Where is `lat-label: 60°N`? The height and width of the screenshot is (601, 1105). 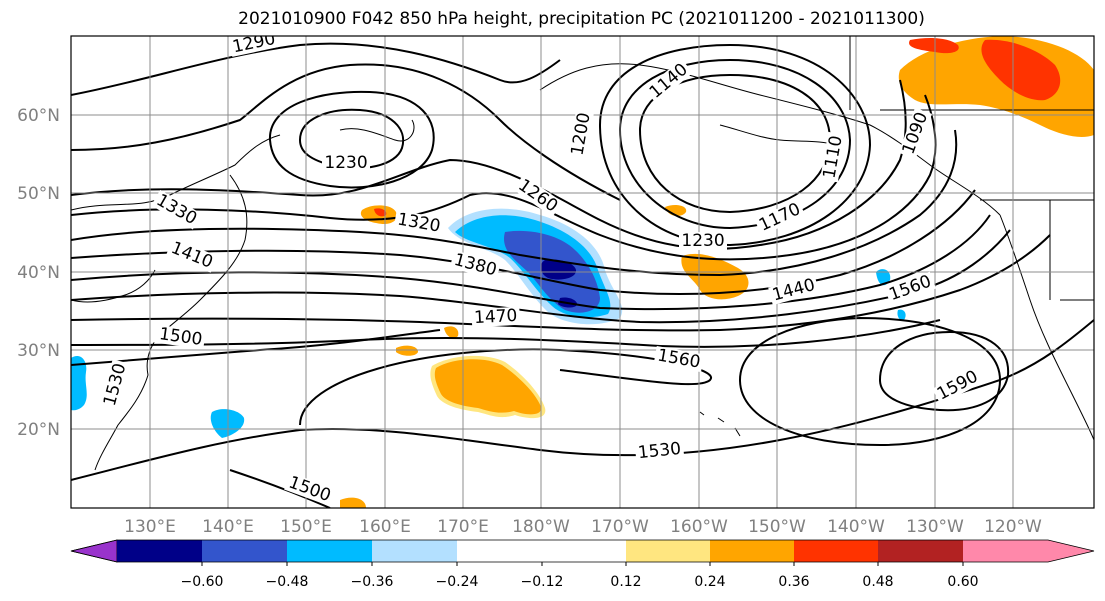 lat-label: 60°N is located at coordinates (38, 116).